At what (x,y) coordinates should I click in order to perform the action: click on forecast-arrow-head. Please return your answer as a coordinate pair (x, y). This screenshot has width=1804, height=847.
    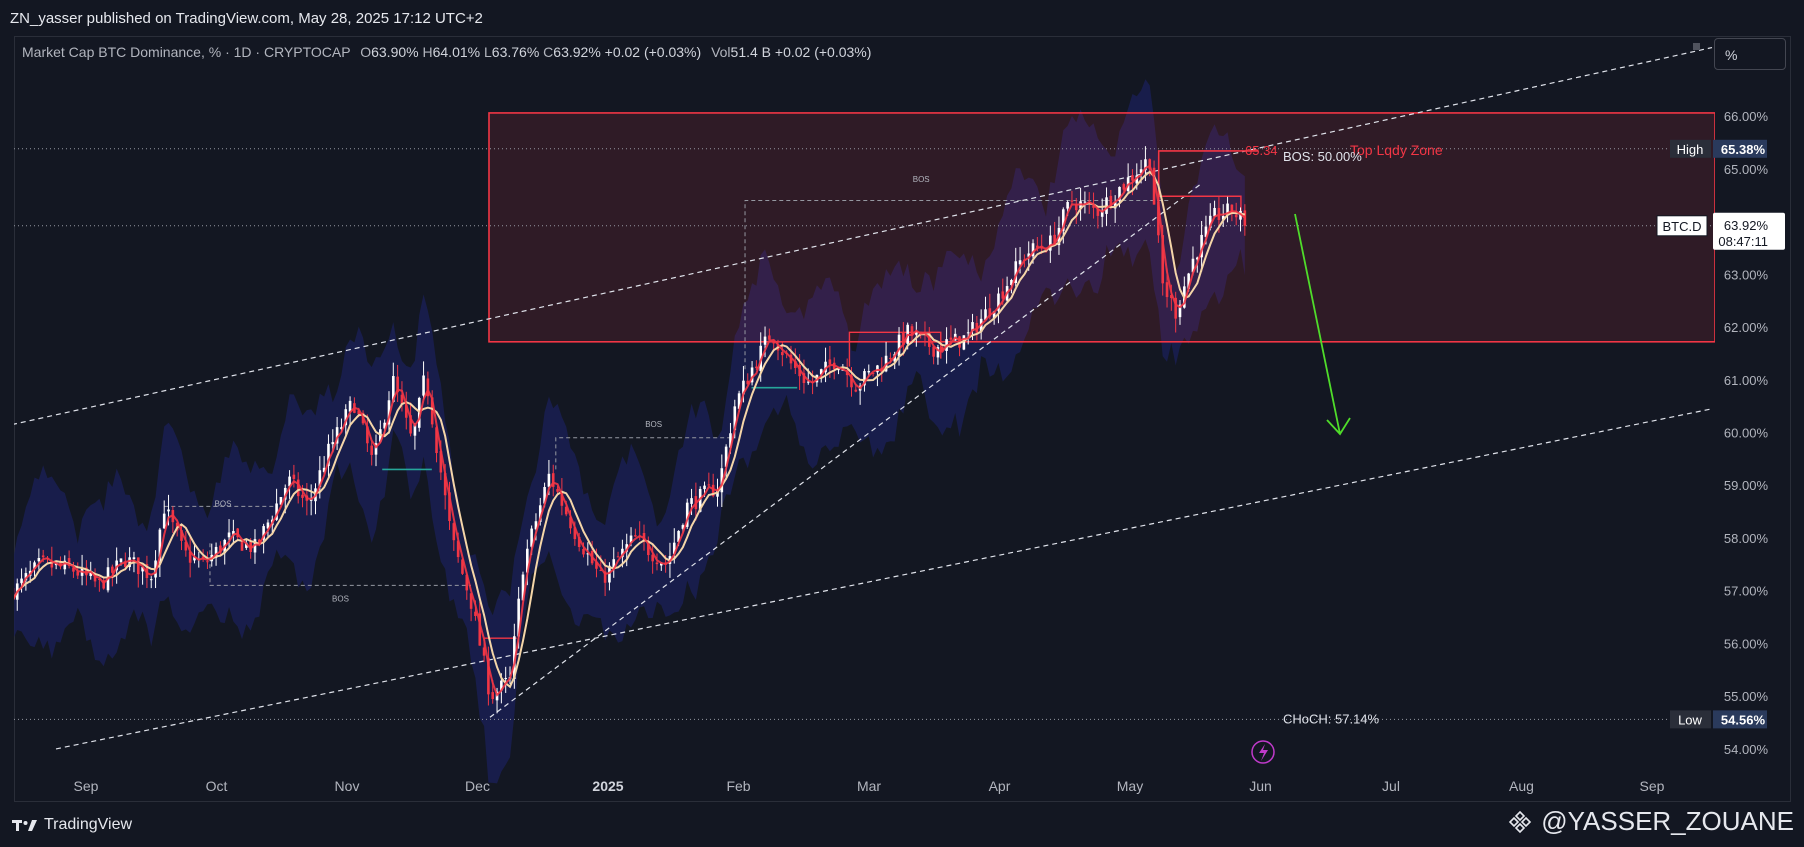
    Looking at the image, I should click on (1338, 426).